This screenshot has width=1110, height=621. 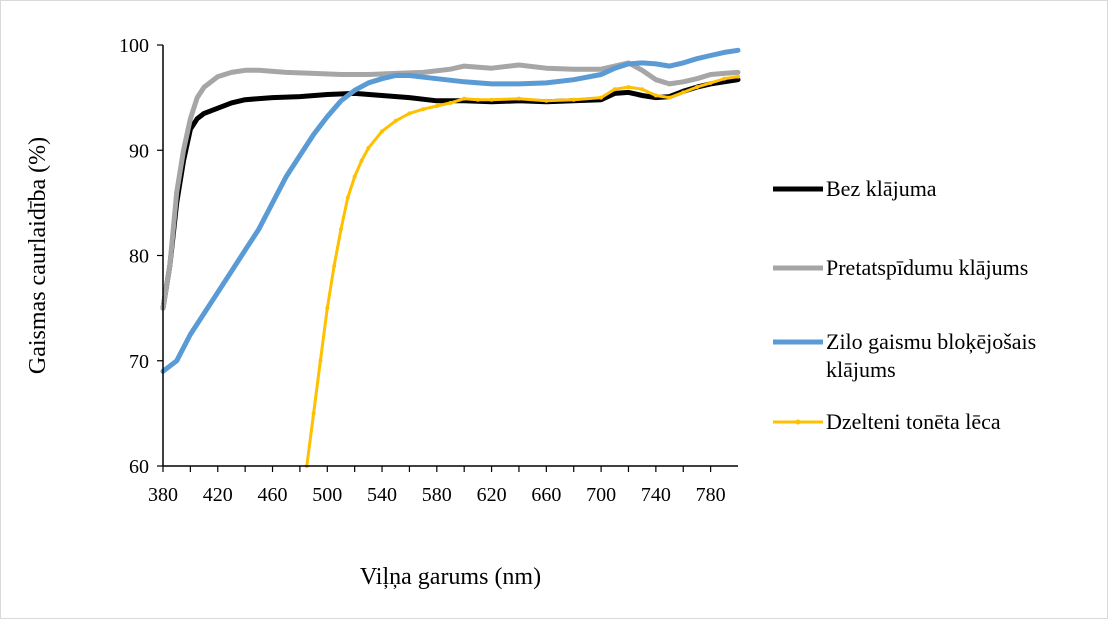 I want to click on x-tick-label: 580, so click(x=437, y=495).